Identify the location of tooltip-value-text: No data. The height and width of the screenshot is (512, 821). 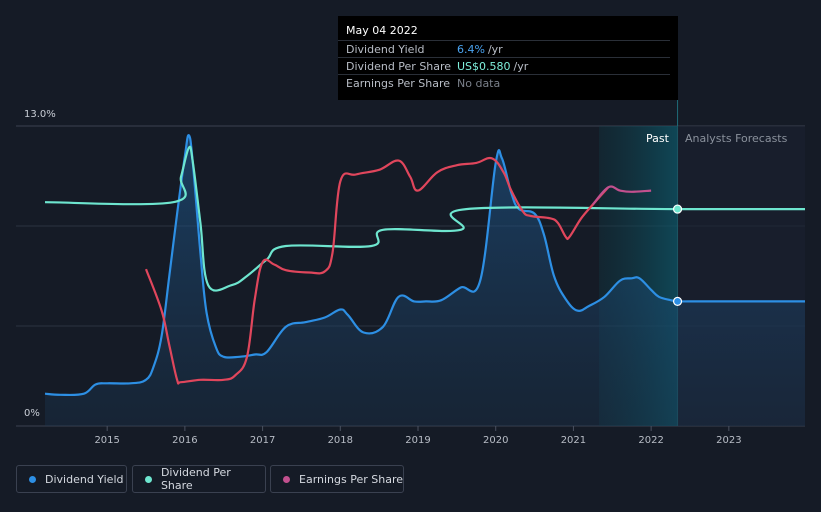
(479, 83).